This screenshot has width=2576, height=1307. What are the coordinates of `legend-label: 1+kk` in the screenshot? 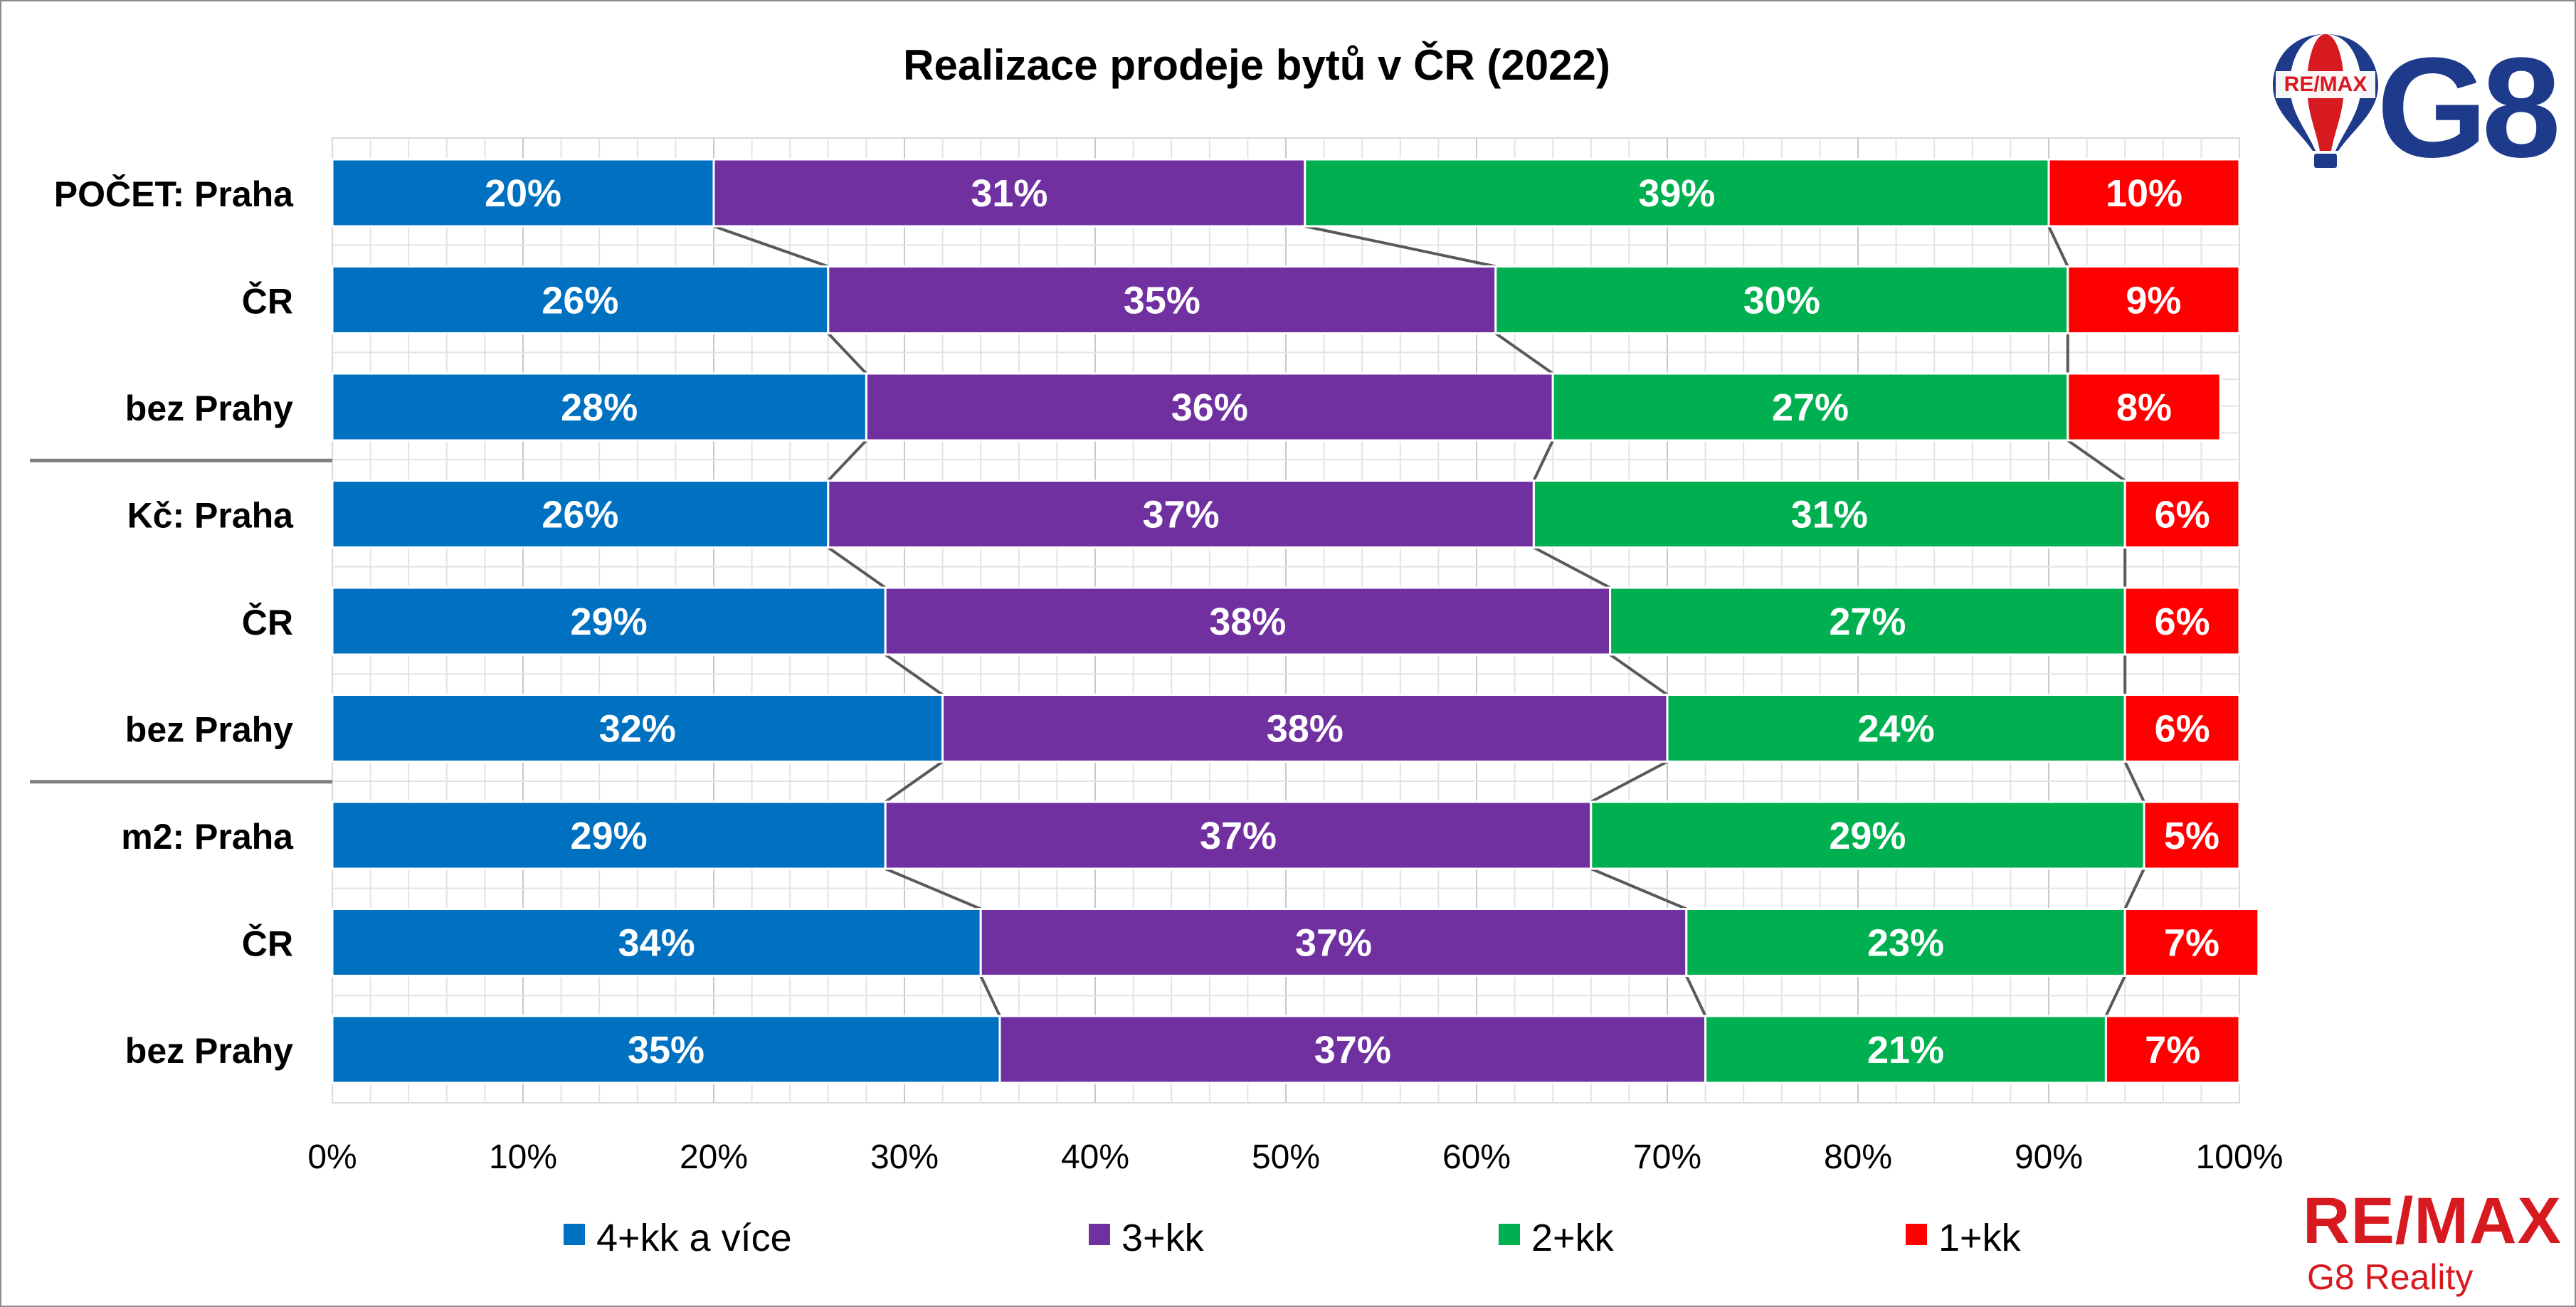 It's located at (1980, 1238).